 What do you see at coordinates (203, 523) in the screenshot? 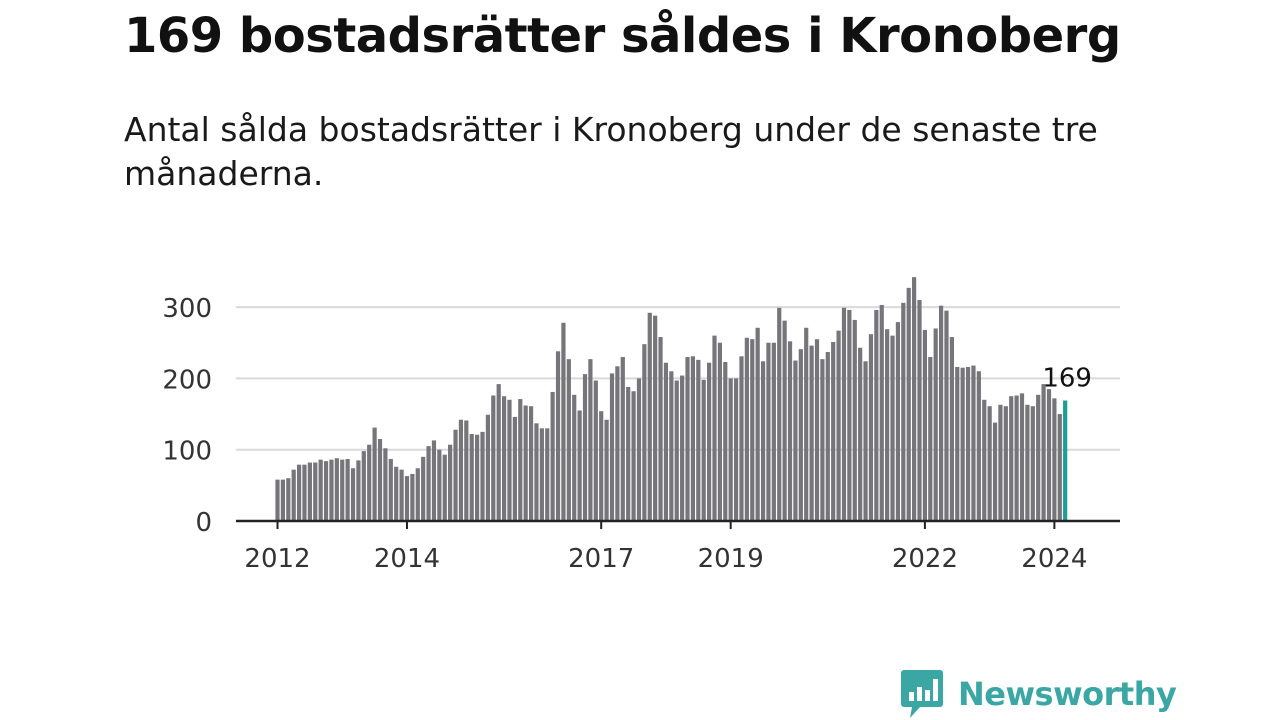
I see `y-tick-label: 0` at bounding box center [203, 523].